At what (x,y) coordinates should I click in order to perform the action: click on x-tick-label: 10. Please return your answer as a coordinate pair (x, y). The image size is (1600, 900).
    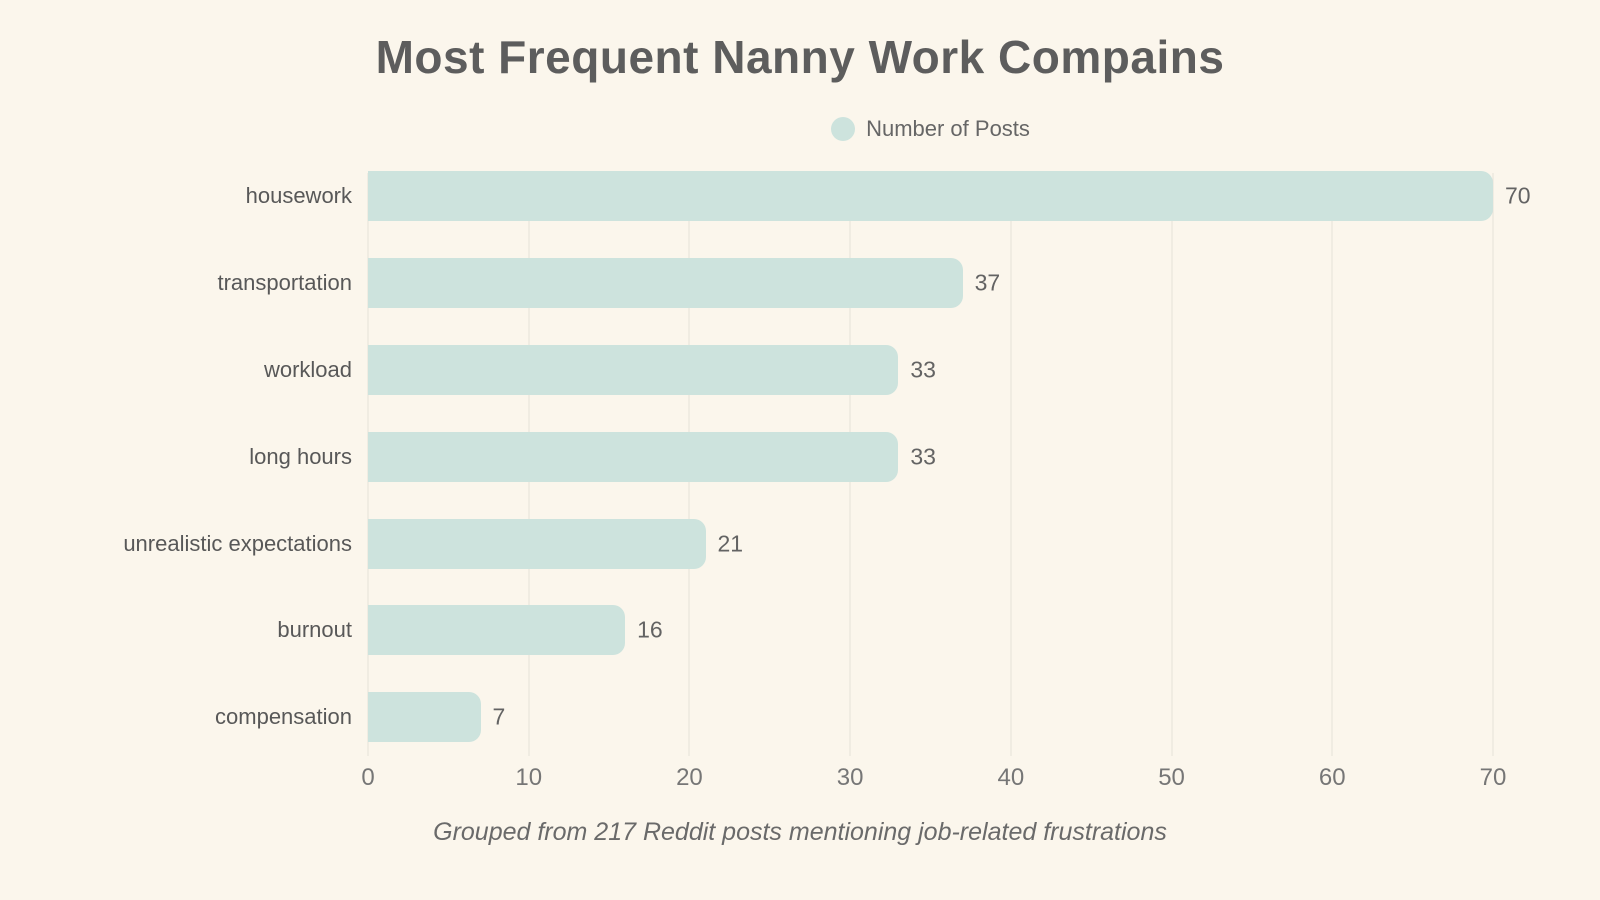
    Looking at the image, I should click on (529, 777).